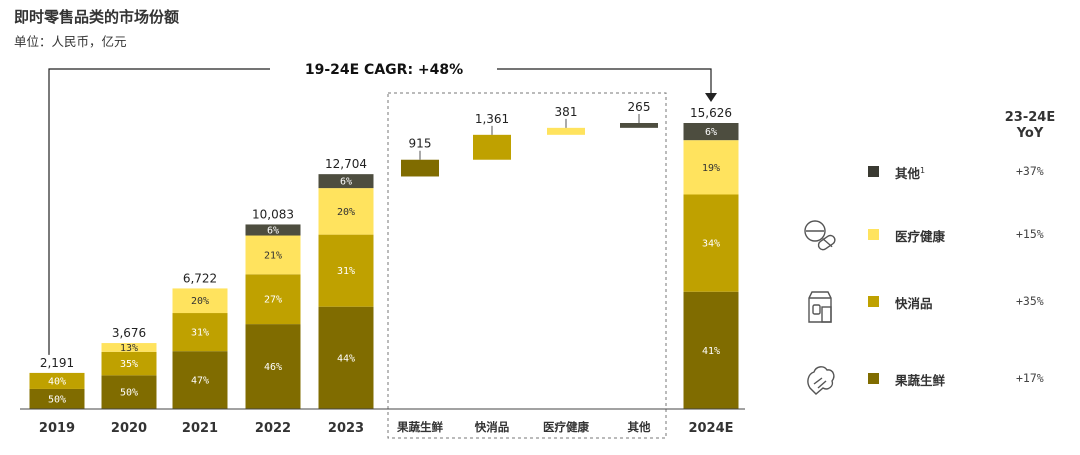 This screenshot has height=455, width=1080. What do you see at coordinates (873, 234) in the screenshot?
I see `legend-swatch-health` at bounding box center [873, 234].